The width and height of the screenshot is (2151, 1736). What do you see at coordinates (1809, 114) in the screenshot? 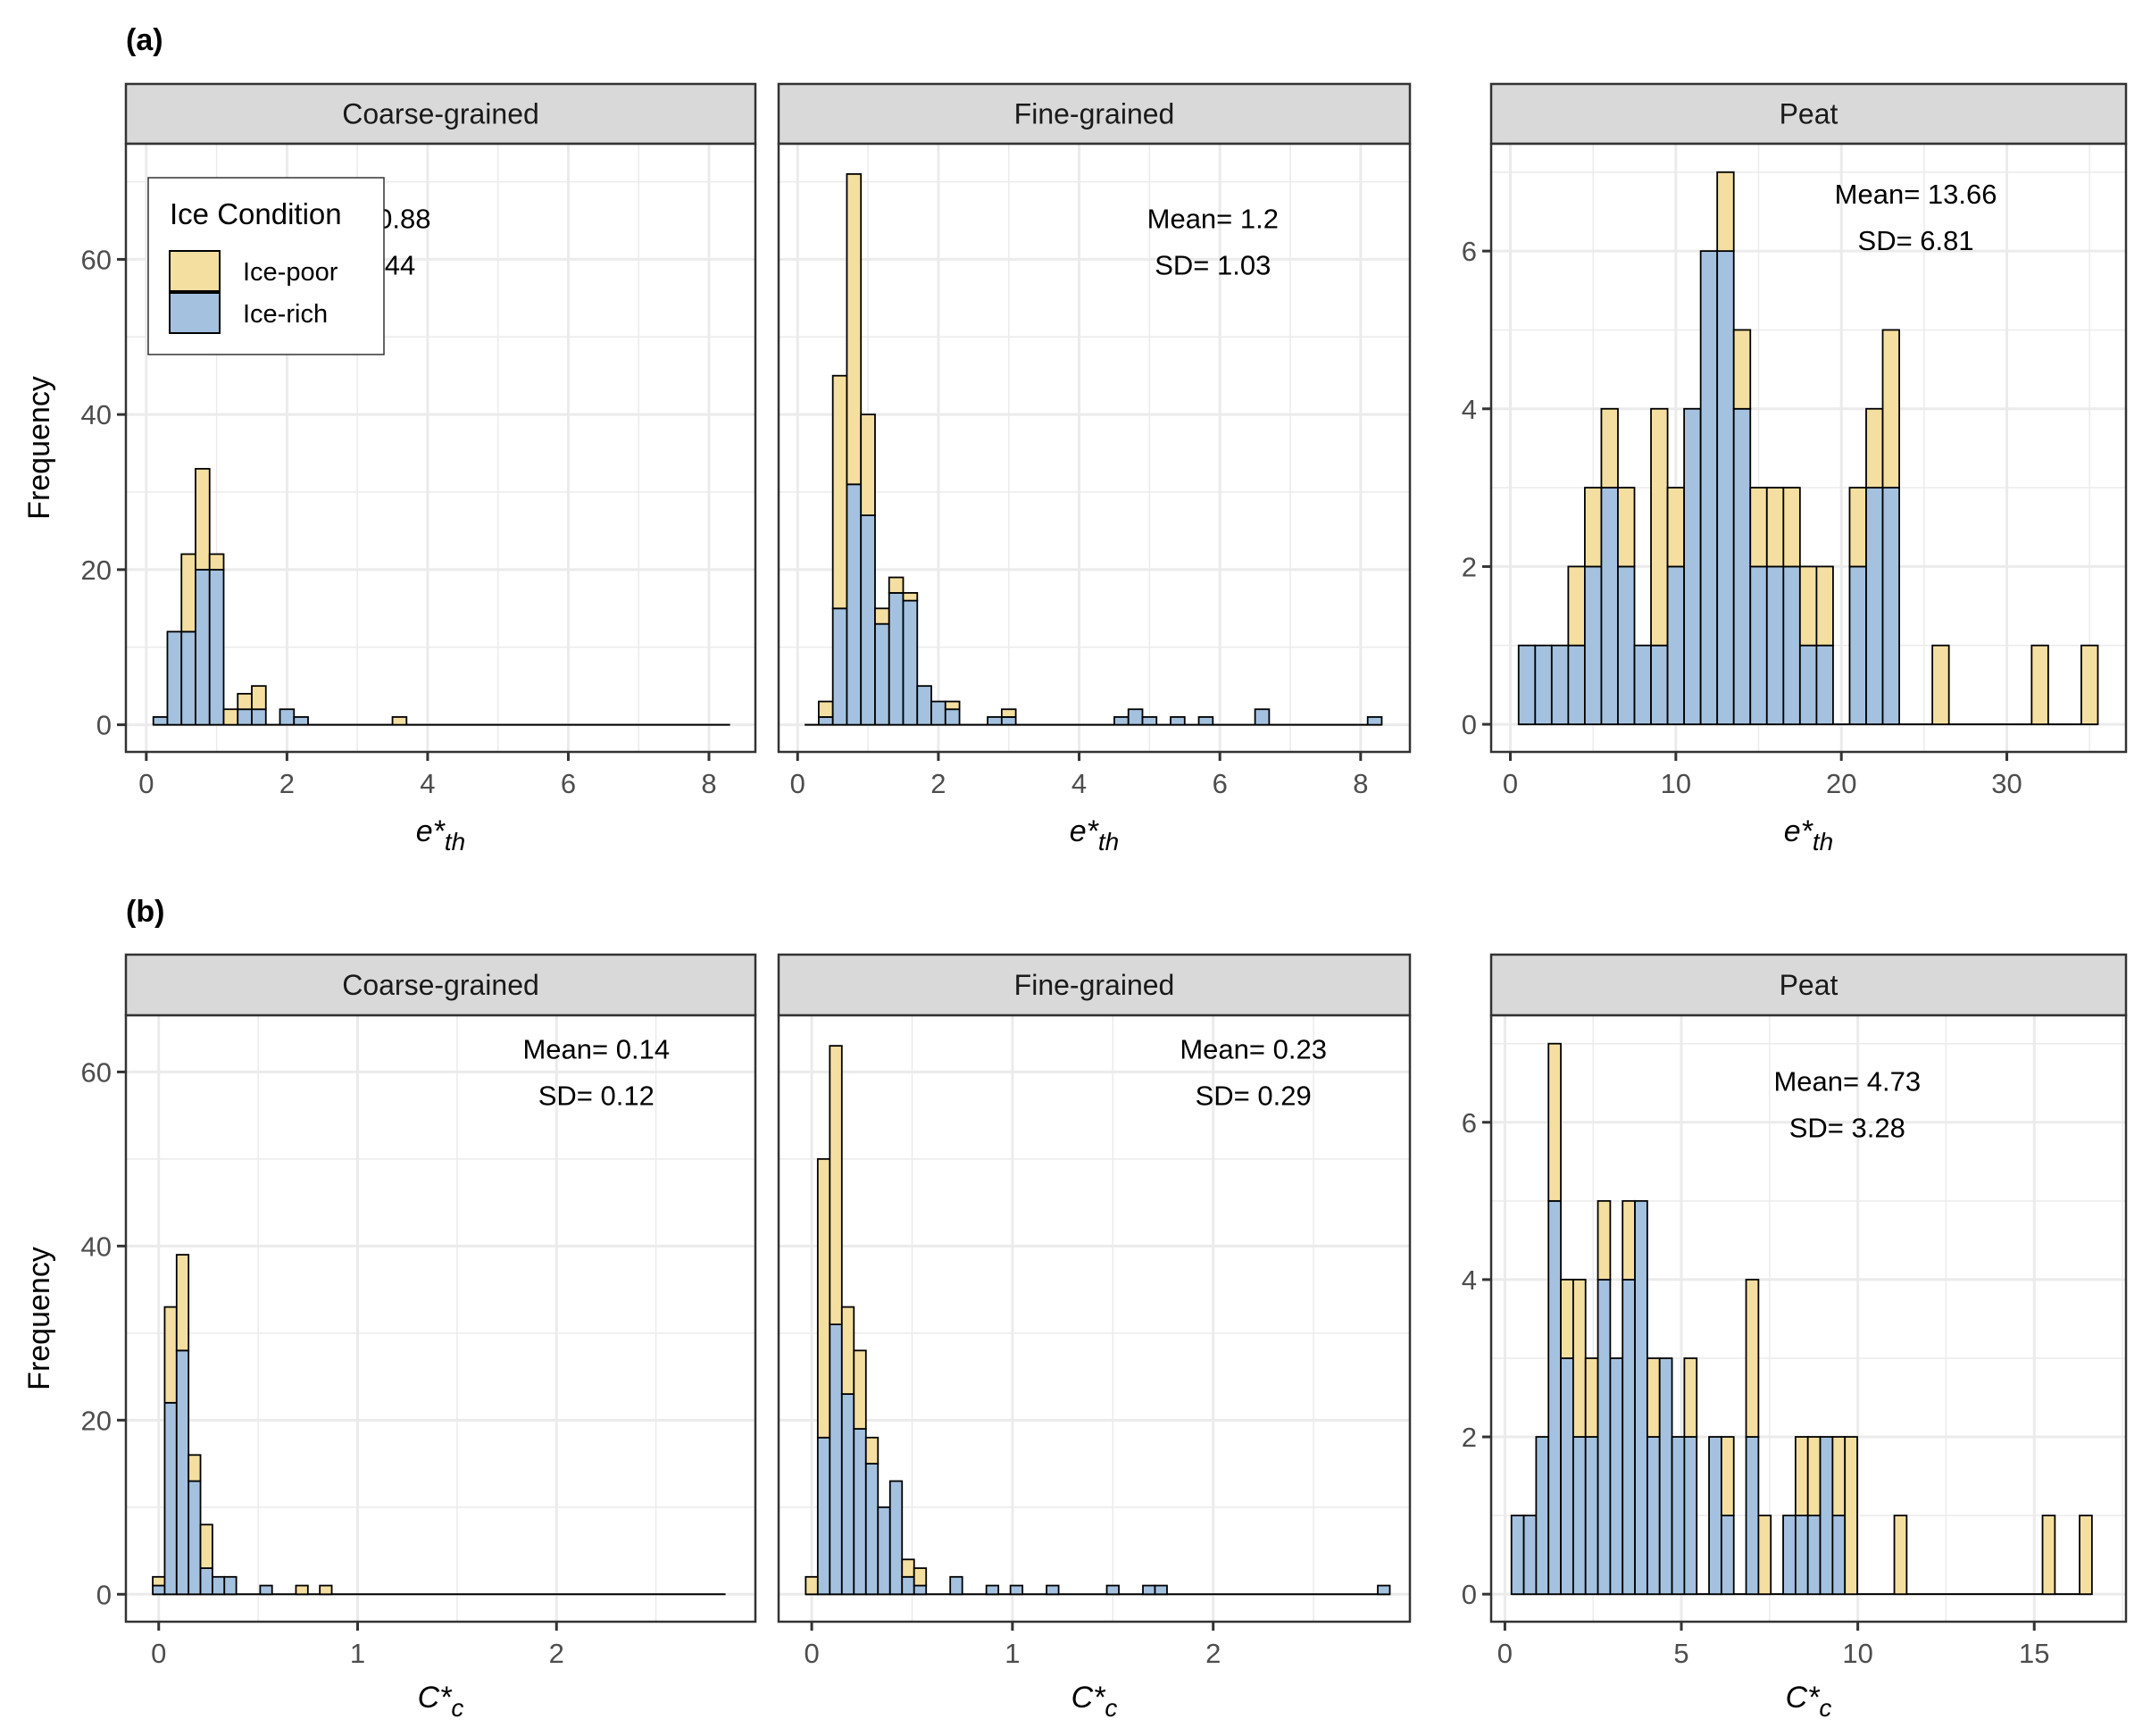
I see `facet-strip-label: Peat` at bounding box center [1809, 114].